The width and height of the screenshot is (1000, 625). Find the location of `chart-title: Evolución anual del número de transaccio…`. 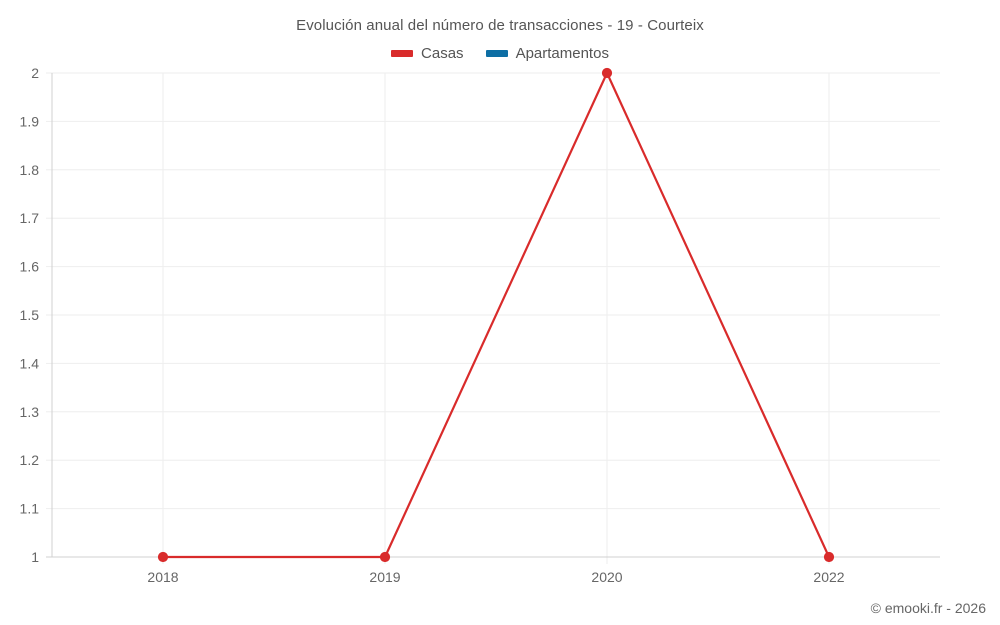

chart-title: Evolución anual del número de transaccio… is located at coordinates (500, 25).